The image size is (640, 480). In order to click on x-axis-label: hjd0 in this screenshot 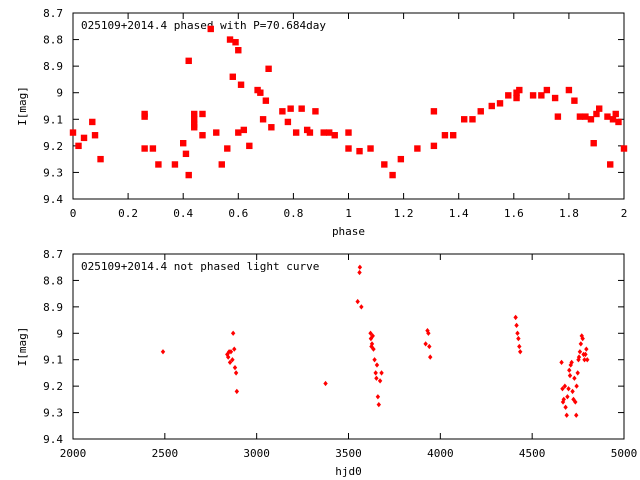, I will do `click(348, 471)`.